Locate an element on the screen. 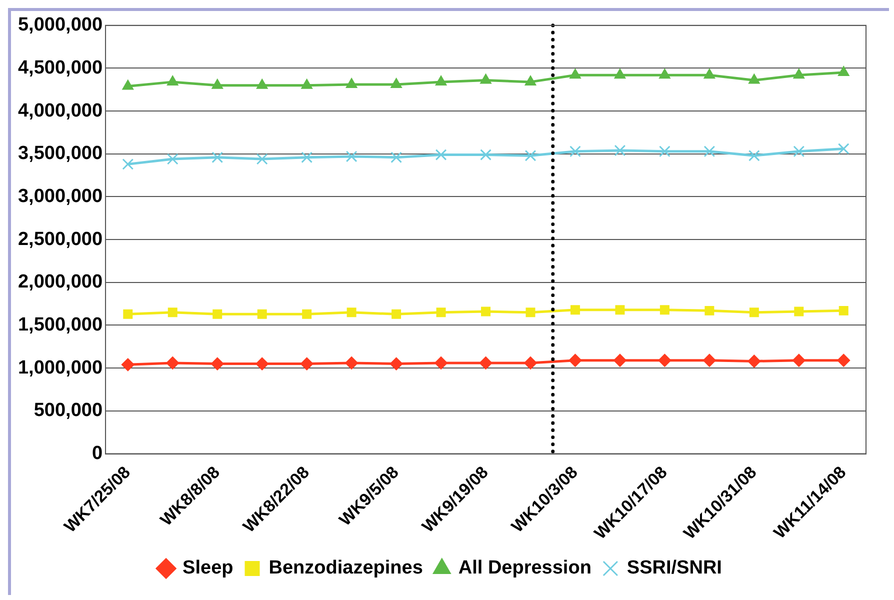 The image size is (894, 600). y-tick-label: 3,000,000 is located at coordinates (60, 196).